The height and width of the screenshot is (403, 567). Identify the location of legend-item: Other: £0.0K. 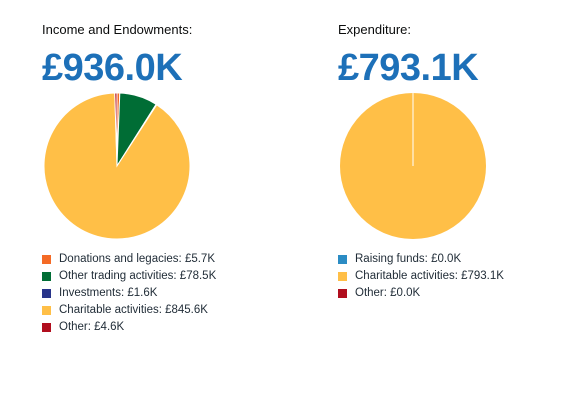
(452, 293).